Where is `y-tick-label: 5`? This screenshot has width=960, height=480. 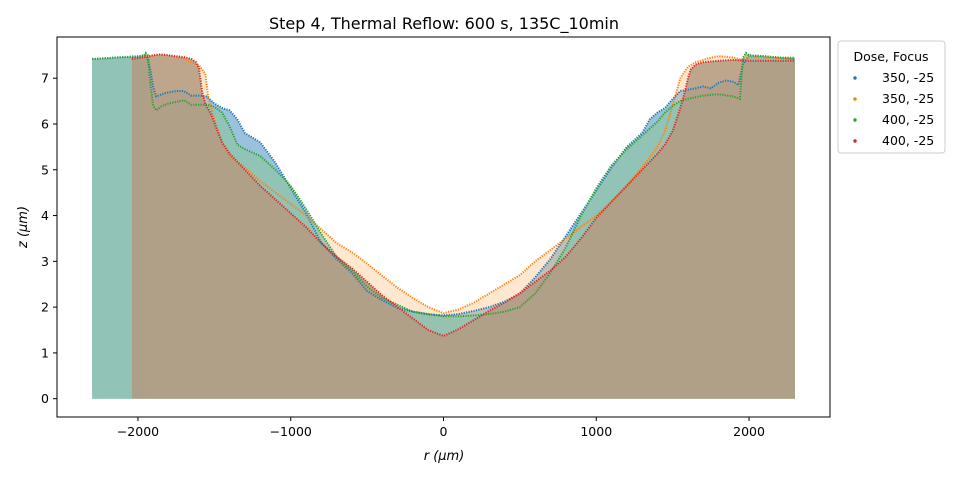 y-tick-label: 5 is located at coordinates (45, 169).